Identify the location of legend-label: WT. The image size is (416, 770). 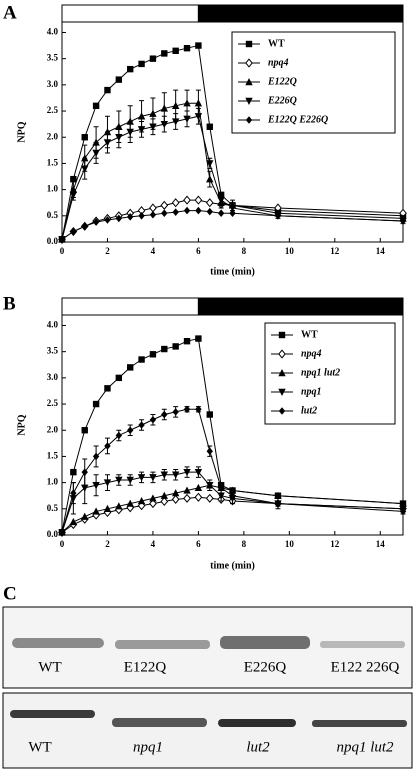
(276, 43).